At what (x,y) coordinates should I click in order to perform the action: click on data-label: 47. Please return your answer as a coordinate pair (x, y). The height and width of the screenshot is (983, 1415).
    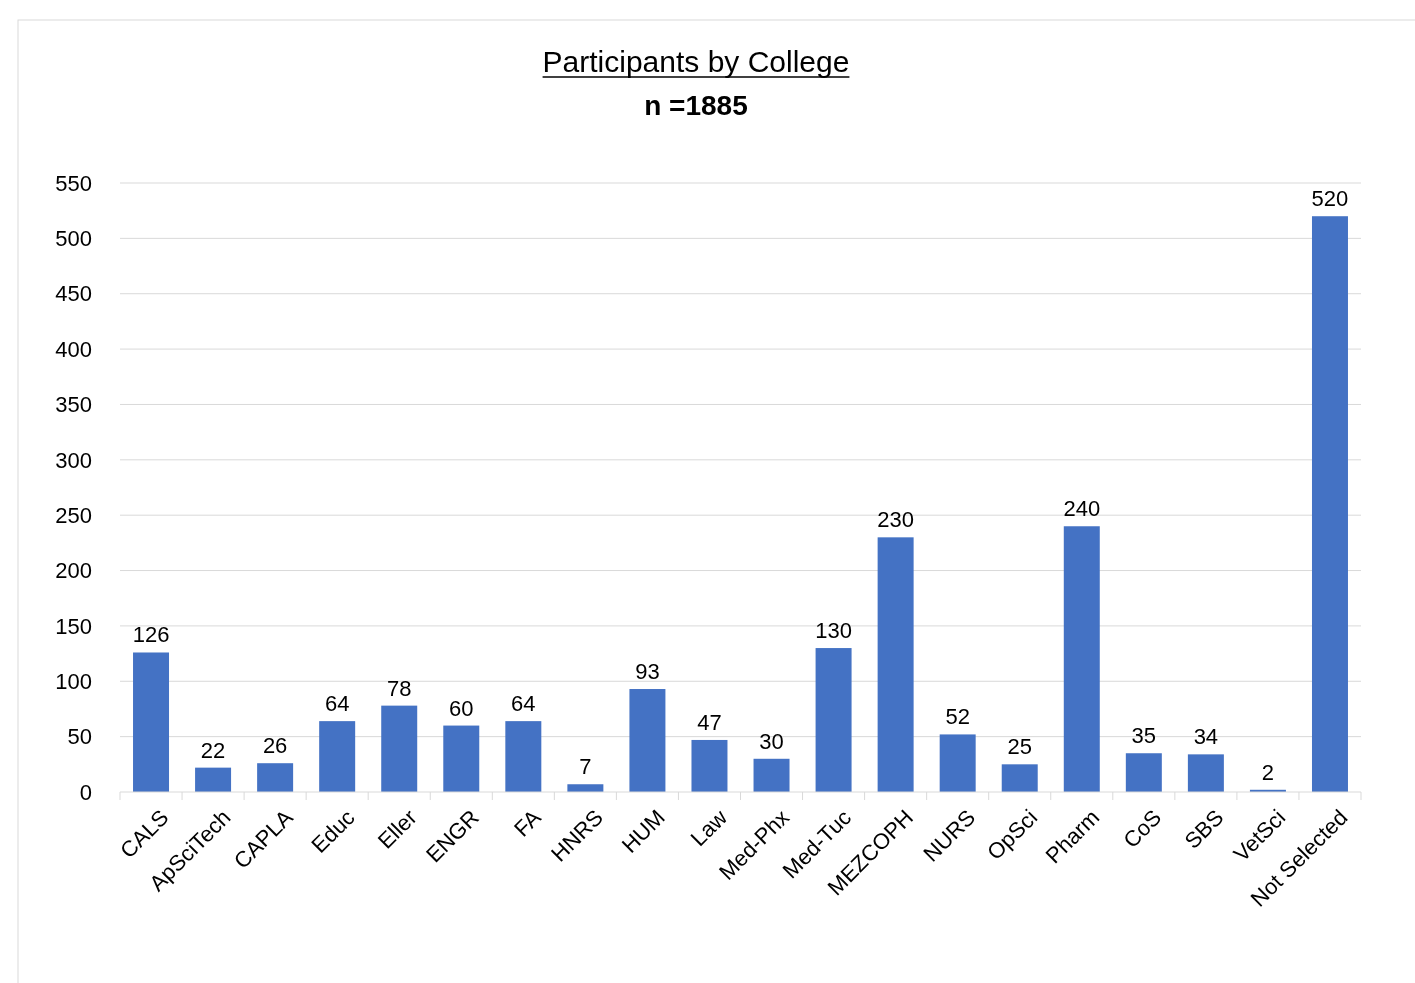
    Looking at the image, I should click on (709, 722).